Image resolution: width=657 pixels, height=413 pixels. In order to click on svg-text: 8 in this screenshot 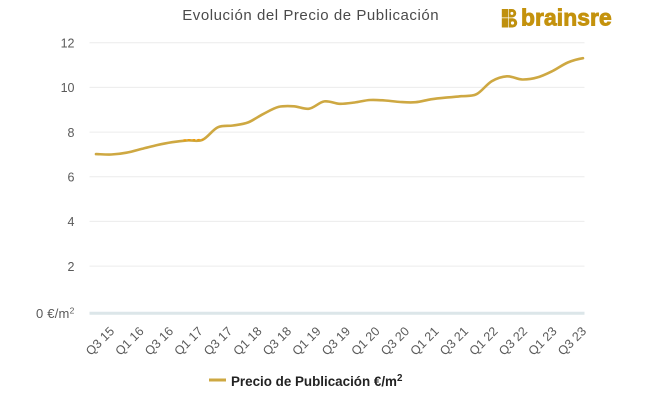, I will do `click(71, 133)`.